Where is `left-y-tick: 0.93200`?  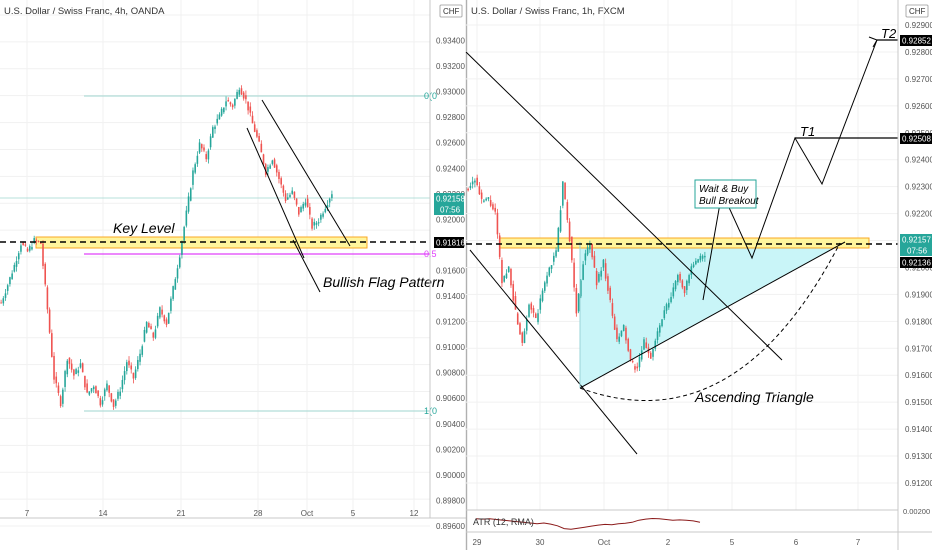
left-y-tick: 0.93200 is located at coordinates (450, 66).